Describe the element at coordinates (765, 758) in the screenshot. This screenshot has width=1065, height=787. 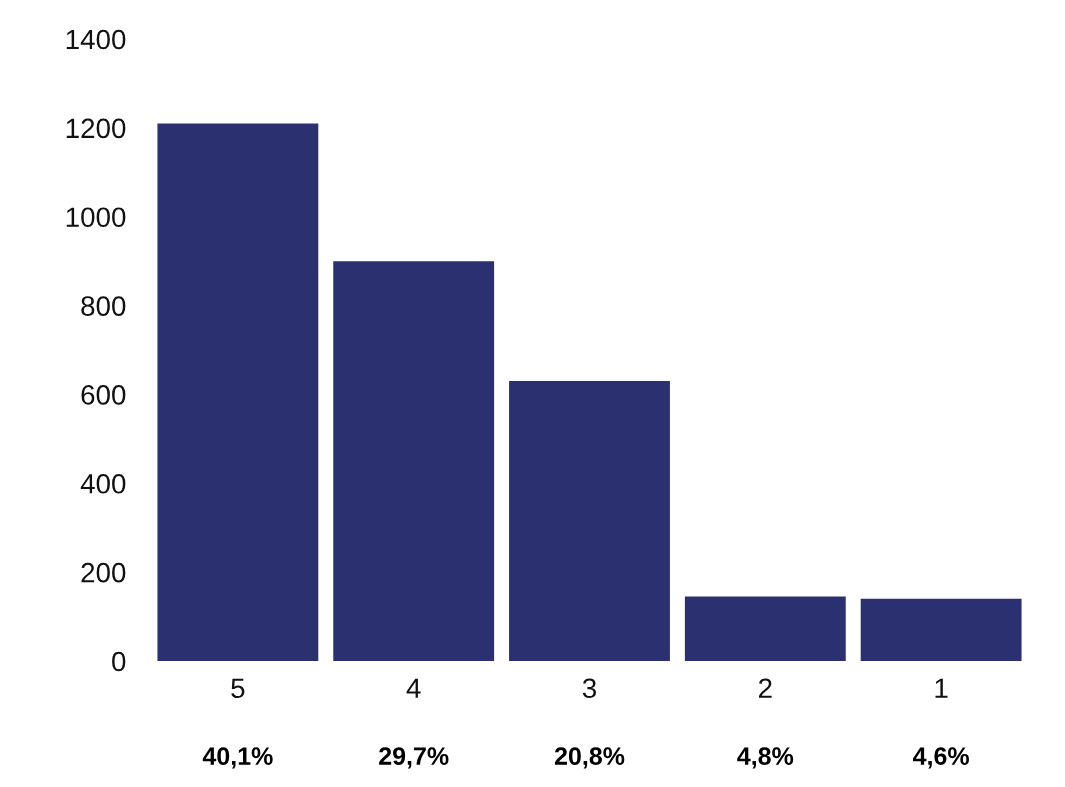
I see `text: 4,8%` at that location.